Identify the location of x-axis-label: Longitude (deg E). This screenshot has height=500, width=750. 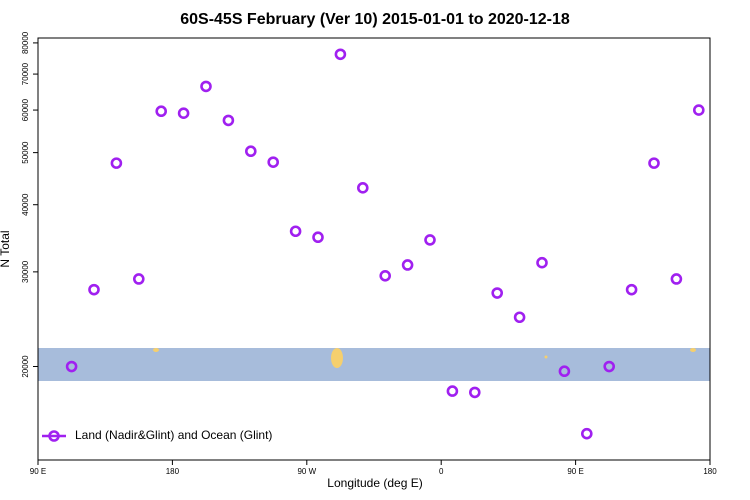
(374, 483).